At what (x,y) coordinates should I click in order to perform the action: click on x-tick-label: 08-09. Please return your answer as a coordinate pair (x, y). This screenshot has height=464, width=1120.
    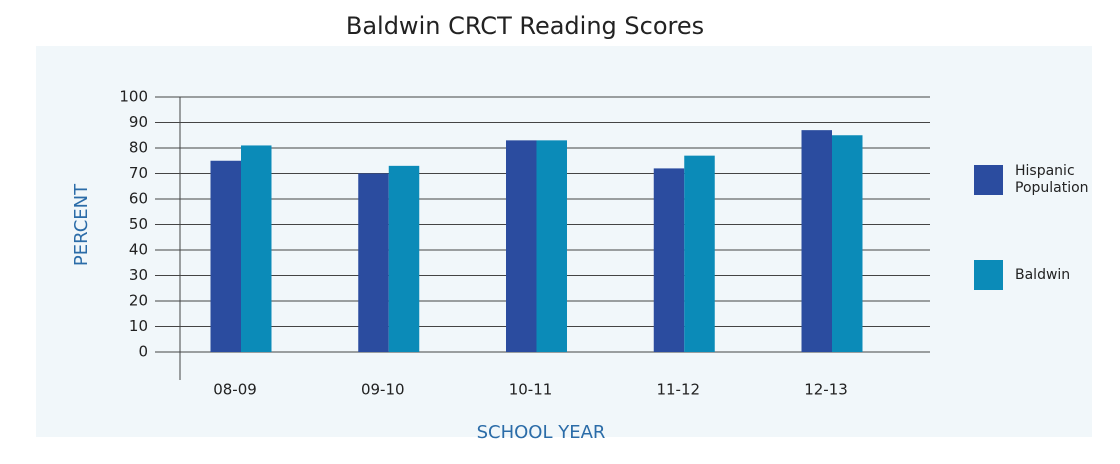
    Looking at the image, I should click on (235, 390).